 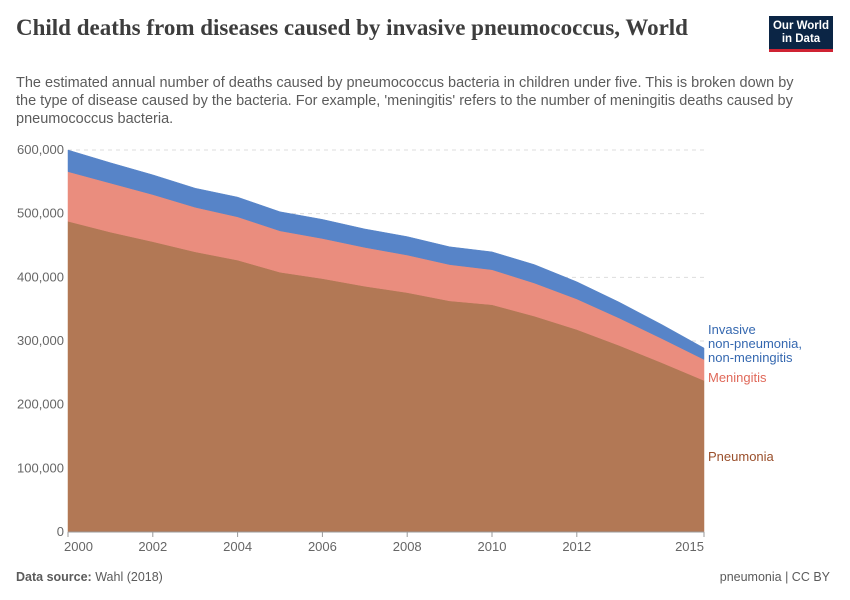 I want to click on label-line: Invasive, so click(x=732, y=329).